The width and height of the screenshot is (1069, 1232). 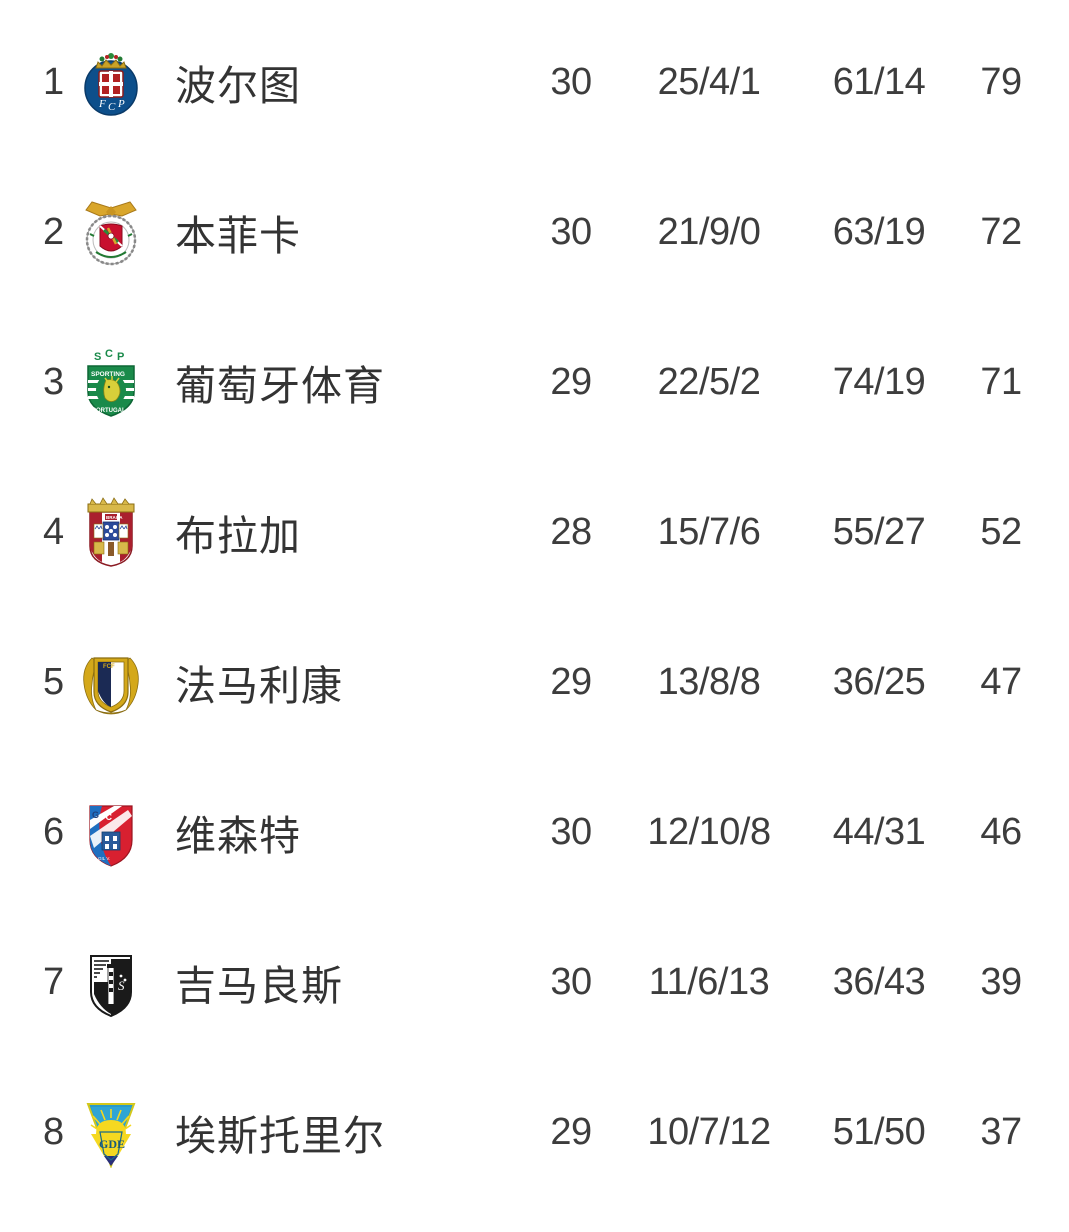 What do you see at coordinates (879, 531) in the screenshot?
I see `goals-cell: 55/27` at bounding box center [879, 531].